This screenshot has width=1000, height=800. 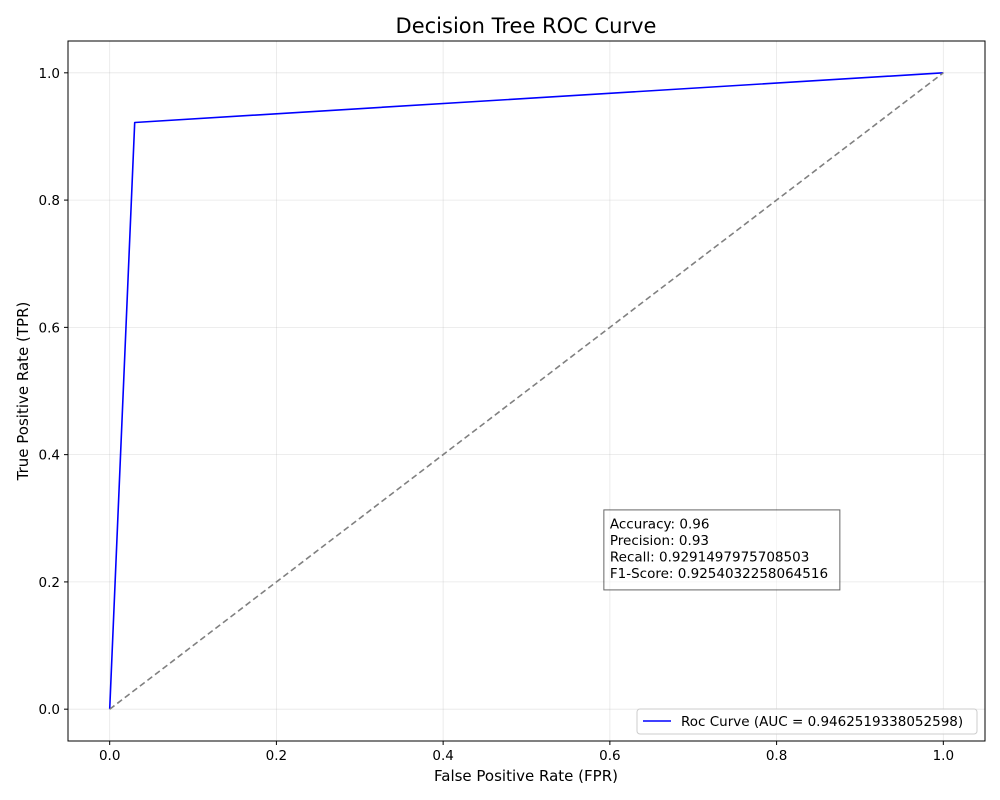 I want to click on metrics-box, so click(x=722, y=550).